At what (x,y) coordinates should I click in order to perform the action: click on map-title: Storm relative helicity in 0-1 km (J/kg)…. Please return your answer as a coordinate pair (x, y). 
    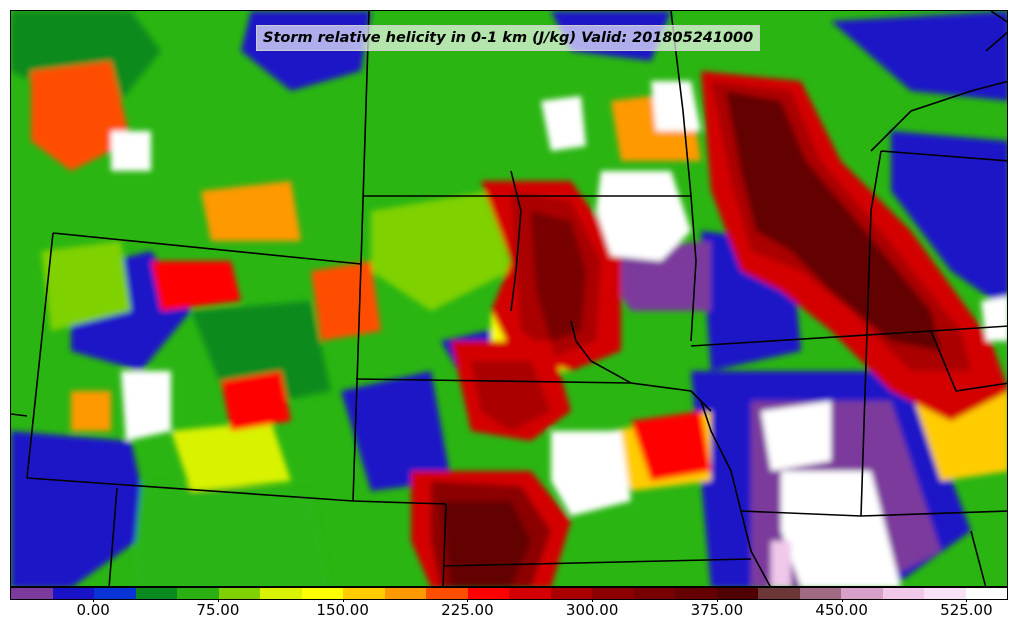
    Looking at the image, I should click on (508, 38).